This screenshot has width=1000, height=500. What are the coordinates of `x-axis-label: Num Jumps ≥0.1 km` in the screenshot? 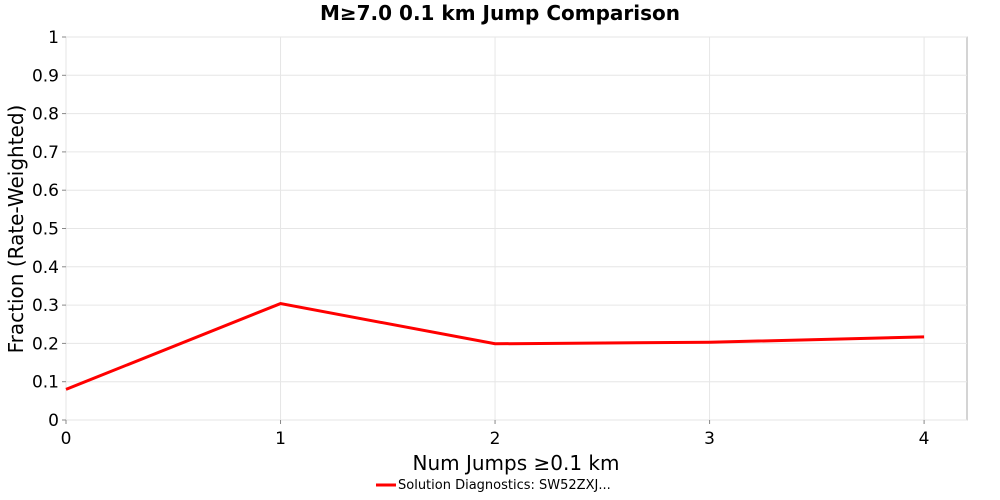 It's located at (516, 463).